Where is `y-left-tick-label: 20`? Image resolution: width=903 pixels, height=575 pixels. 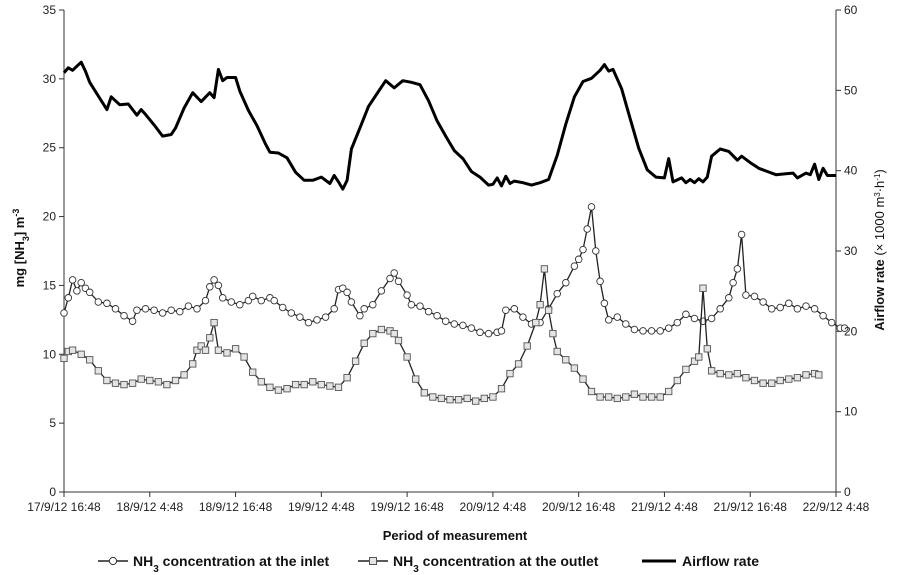 y-left-tick-label: 20 is located at coordinates (50, 217).